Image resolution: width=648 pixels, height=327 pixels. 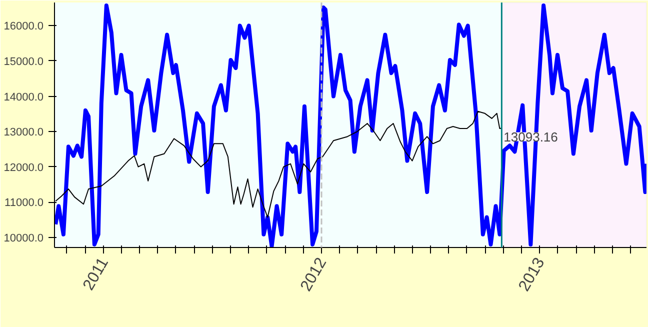 What do you see at coordinates (24, 238) in the screenshot?
I see `y-tick-label: 10000.0` at bounding box center [24, 238].